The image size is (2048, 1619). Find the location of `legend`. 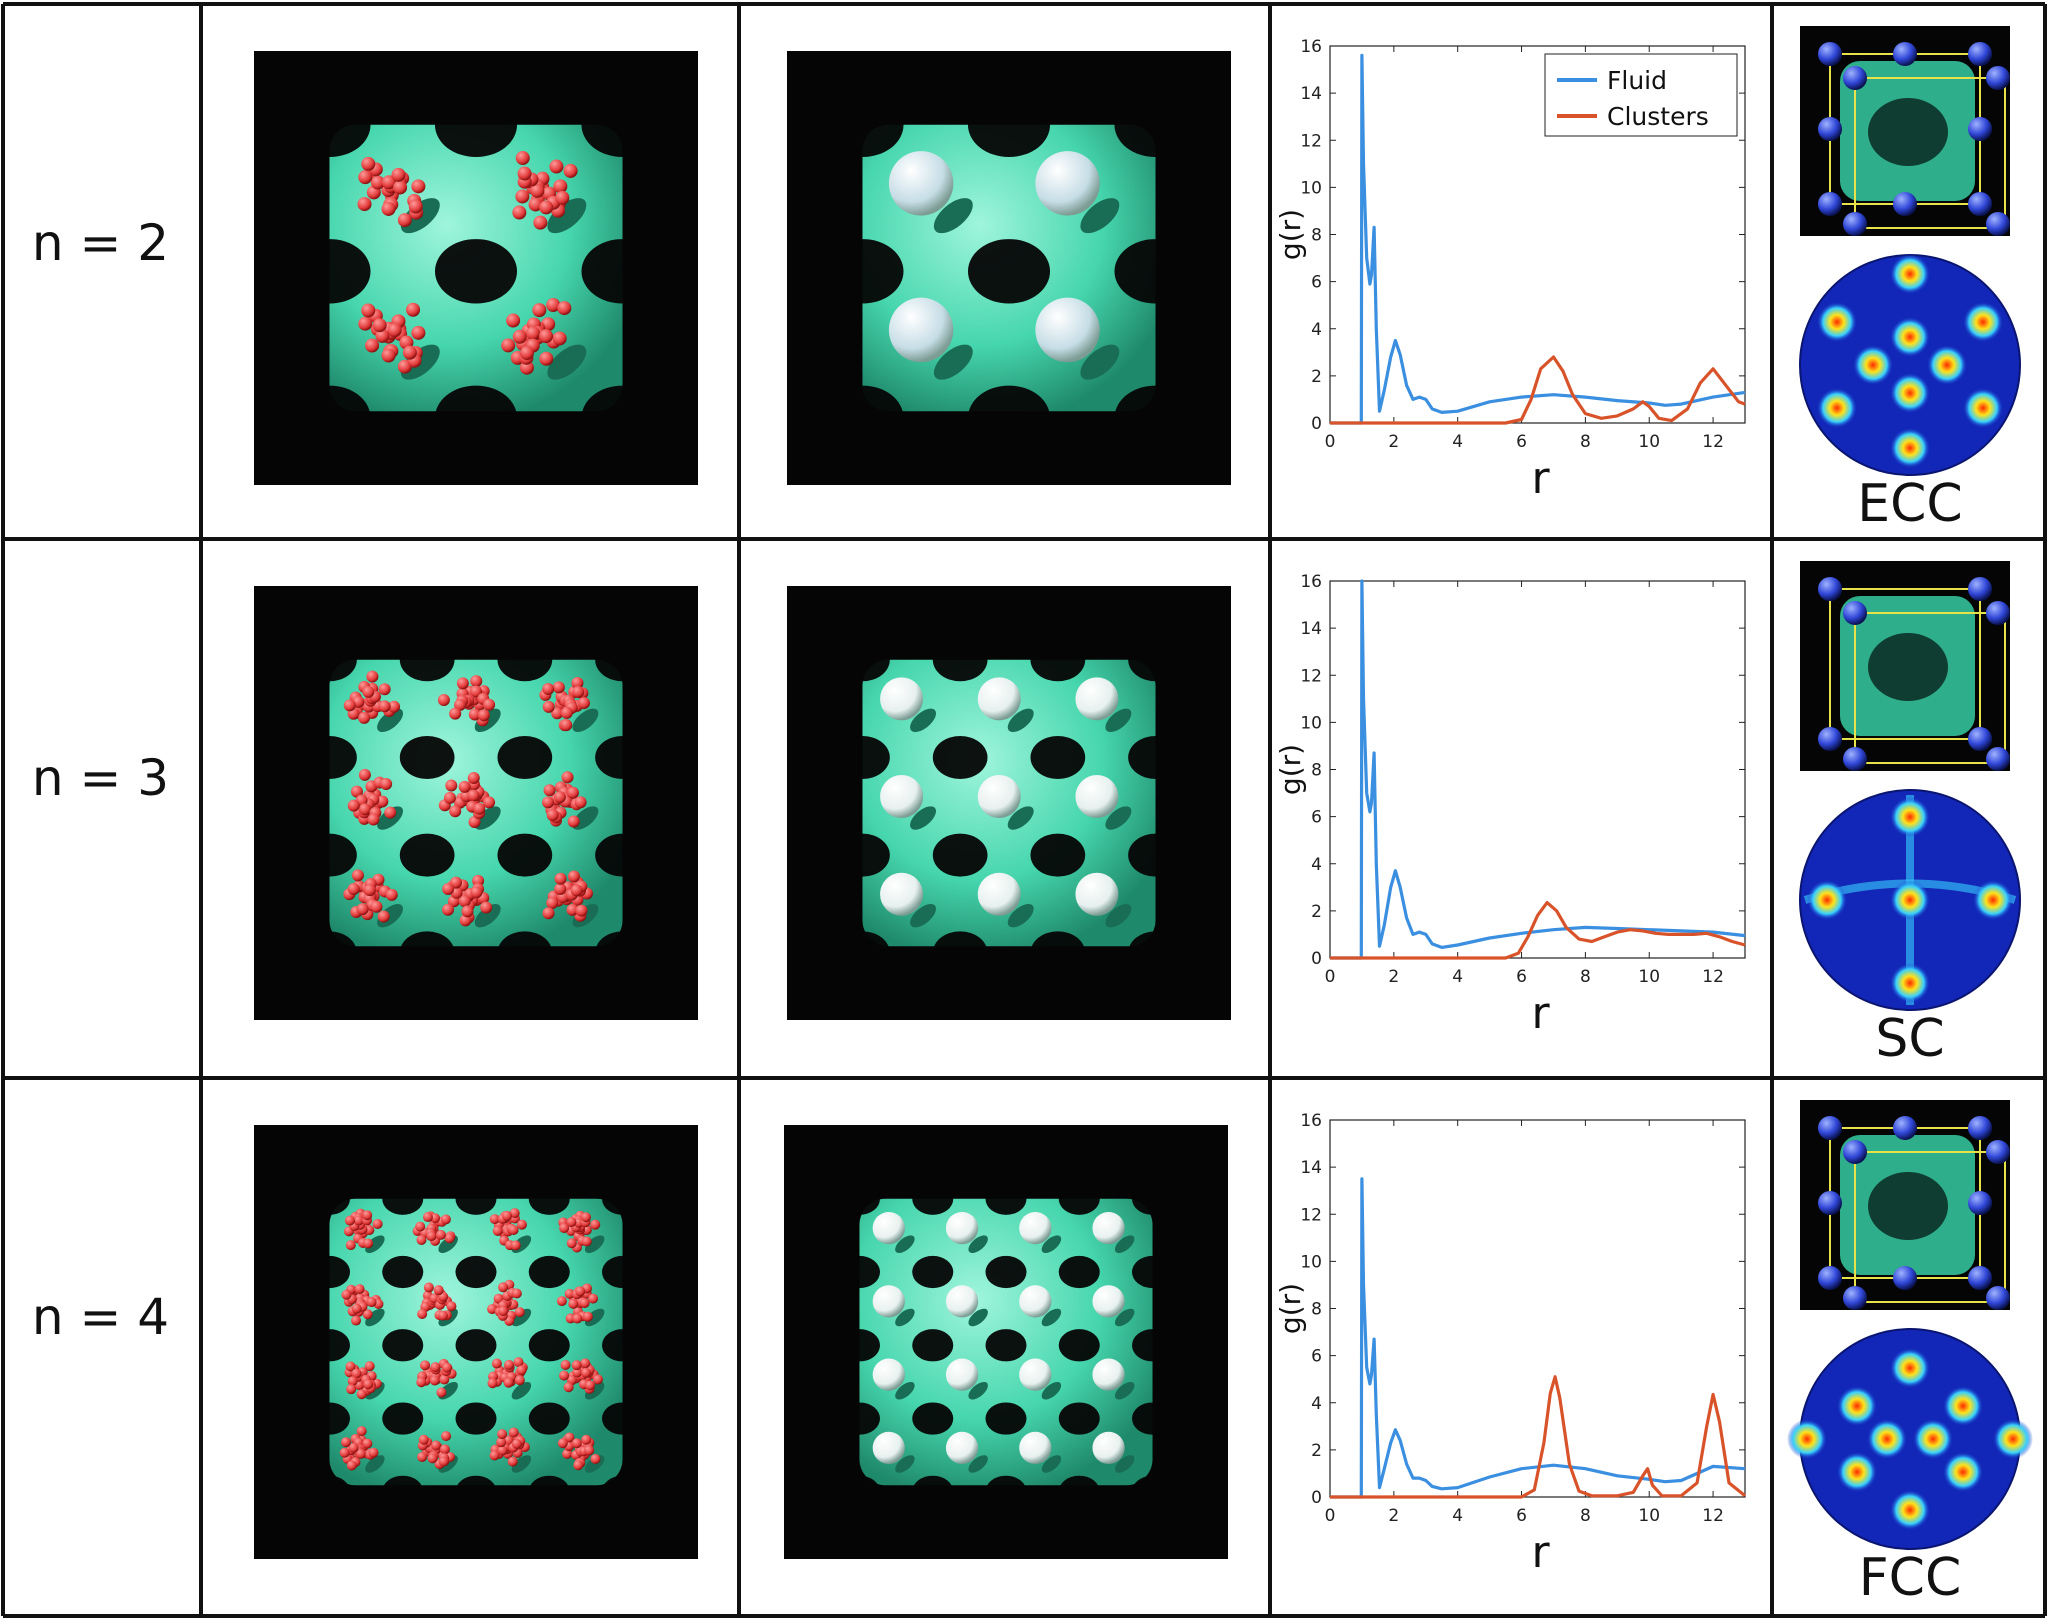

legend is located at coordinates (1641, 95).